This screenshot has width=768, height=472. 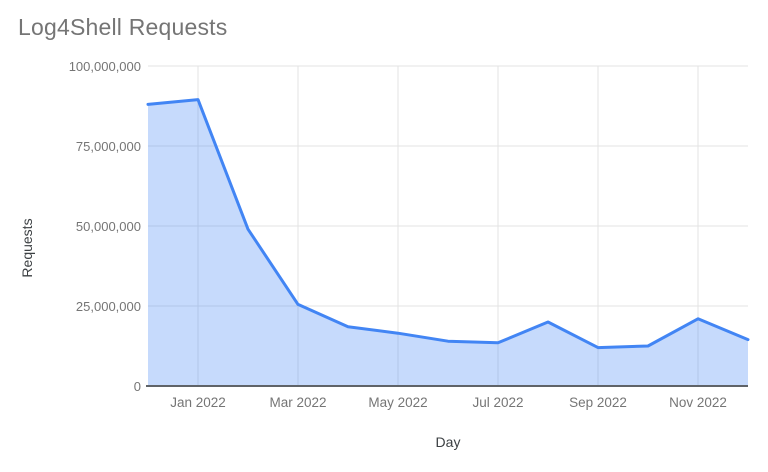 What do you see at coordinates (198, 402) in the screenshot?
I see `x-tick-label: Jan 2022` at bounding box center [198, 402].